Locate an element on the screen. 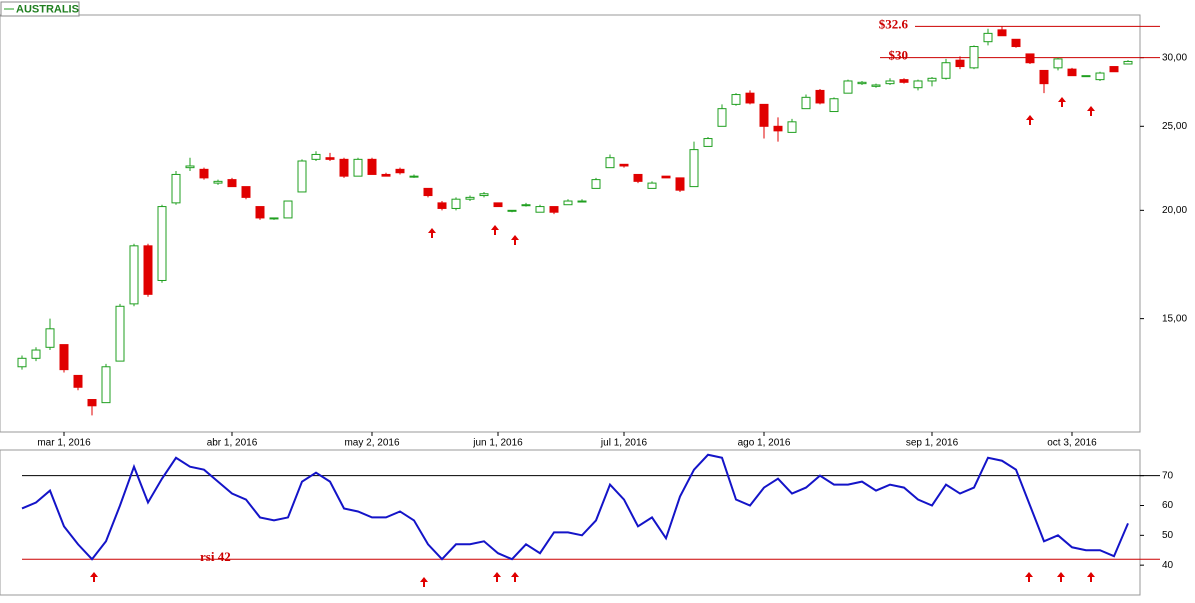 The width and height of the screenshot is (1195, 603). y-tick-label: 15,00 is located at coordinates (1174, 318).